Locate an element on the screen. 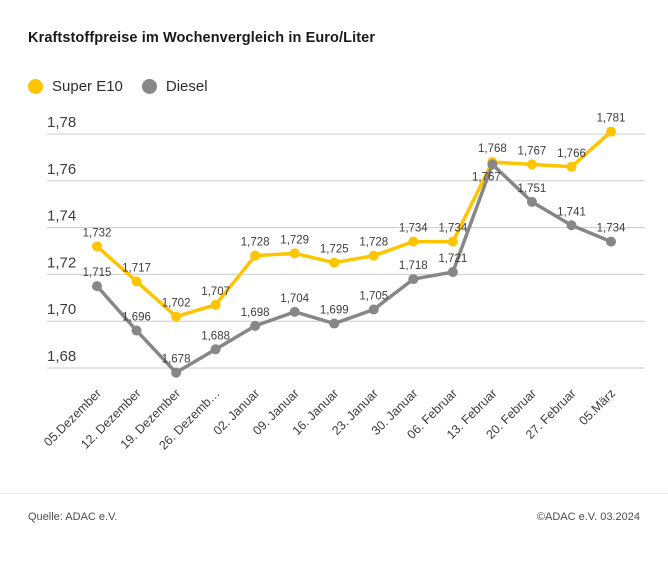 This screenshot has width=668, height=585. value-label: 1,696 is located at coordinates (136, 318).